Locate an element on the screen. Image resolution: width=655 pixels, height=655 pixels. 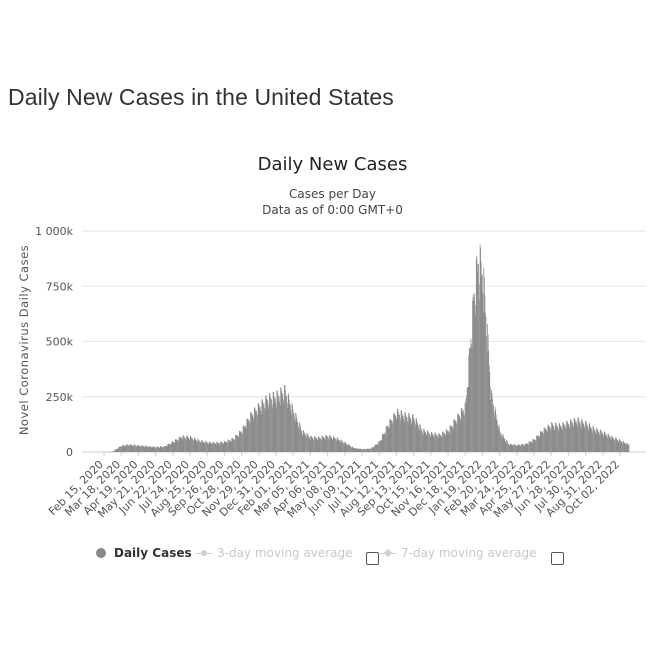
legend-item-3-day-average: 3-day moving average is located at coordinates (274, 553).